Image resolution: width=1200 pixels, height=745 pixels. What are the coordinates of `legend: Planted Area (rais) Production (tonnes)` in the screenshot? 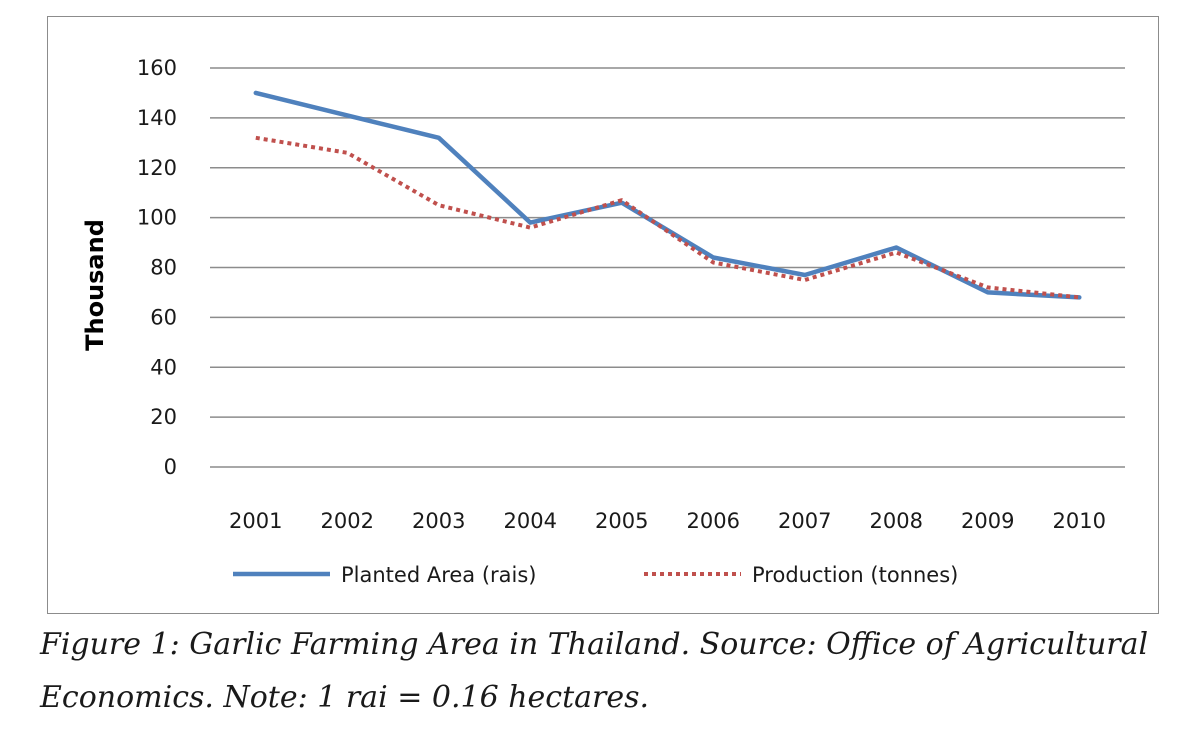 It's located at (595, 575).